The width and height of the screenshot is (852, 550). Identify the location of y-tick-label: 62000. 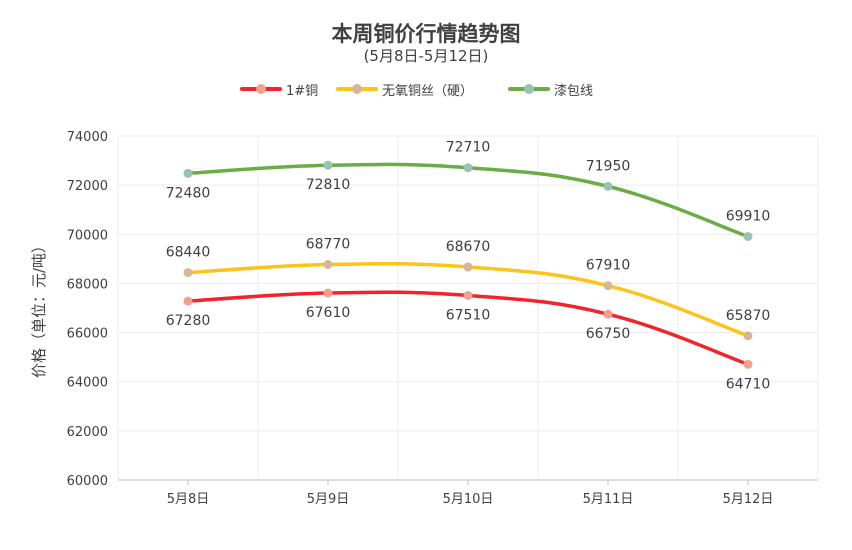
(87, 432).